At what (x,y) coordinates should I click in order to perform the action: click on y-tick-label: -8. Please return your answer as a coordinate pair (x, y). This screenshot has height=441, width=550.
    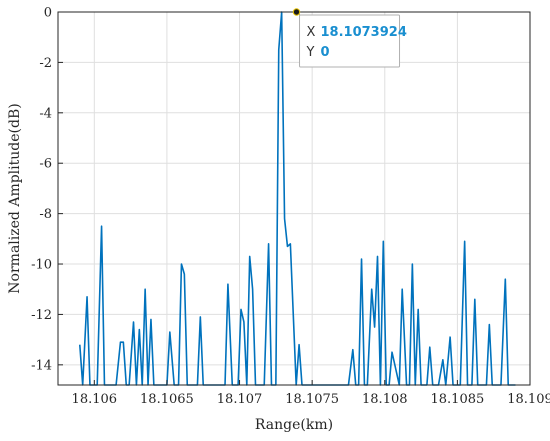
    Looking at the image, I should click on (45, 214).